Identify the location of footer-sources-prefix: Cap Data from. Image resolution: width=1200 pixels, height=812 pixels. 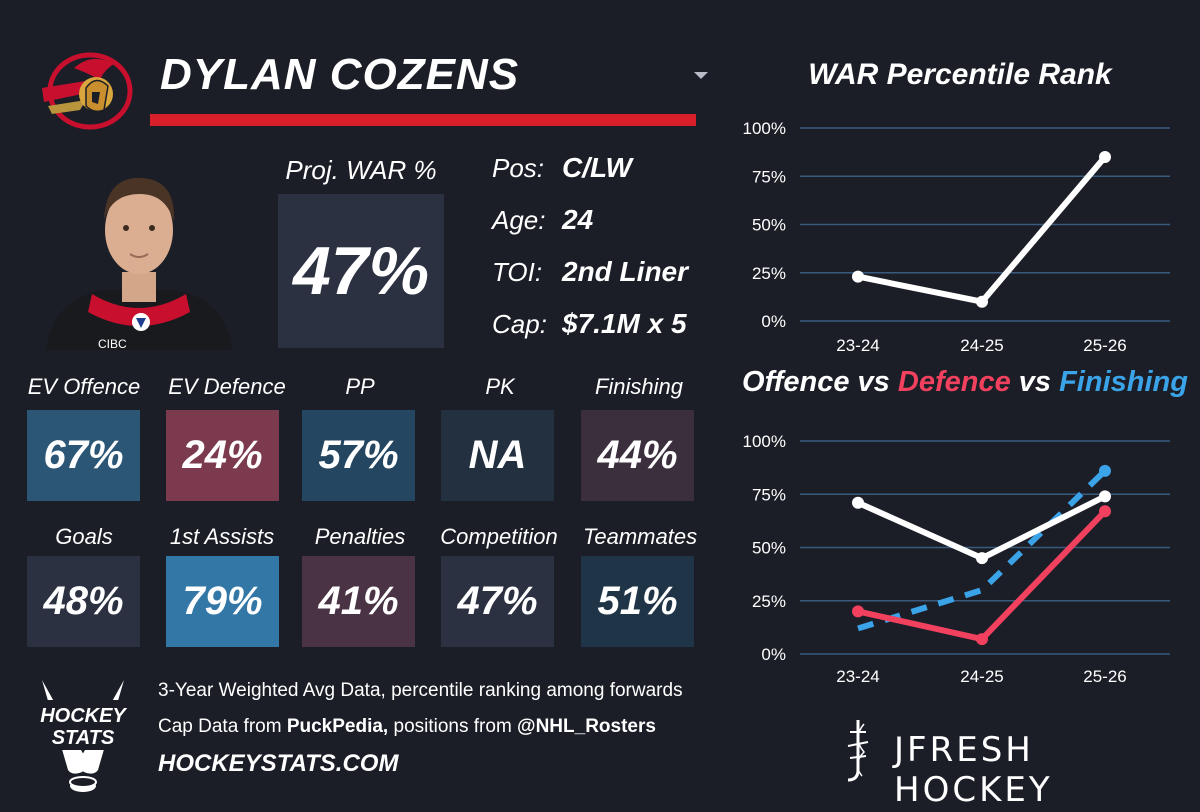
(222, 726).